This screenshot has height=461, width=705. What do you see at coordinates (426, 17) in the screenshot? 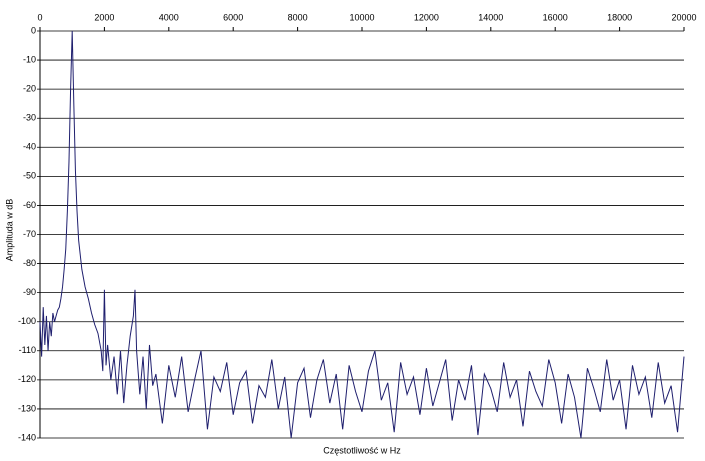
I see `x-tick-label: 12000` at bounding box center [426, 17].